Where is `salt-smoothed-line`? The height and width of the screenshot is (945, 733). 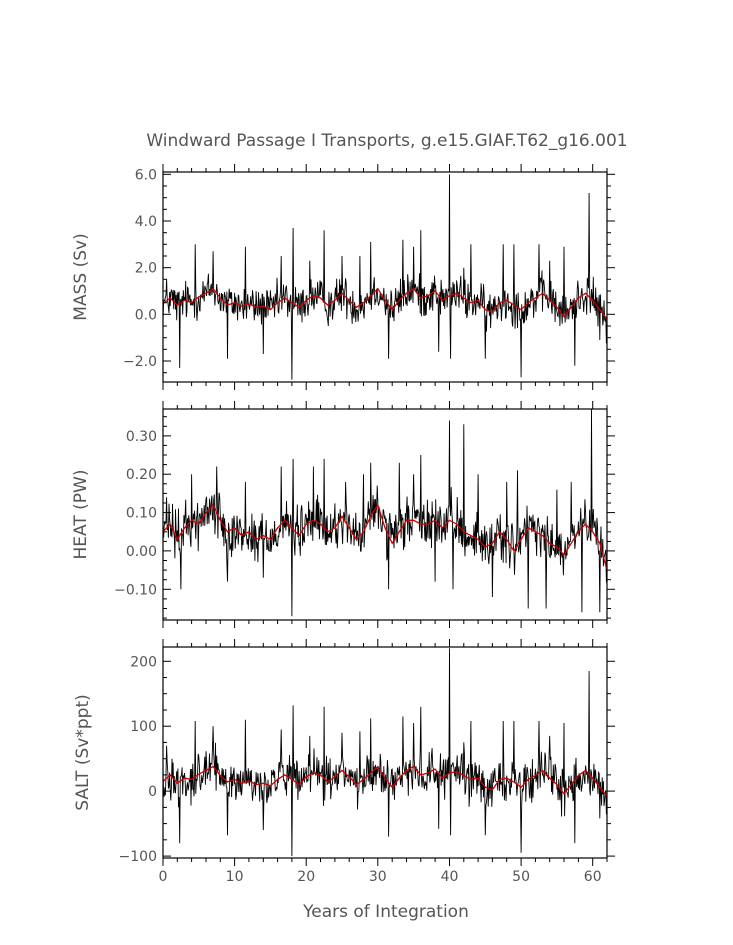 salt-smoothed-line is located at coordinates (385, 781).